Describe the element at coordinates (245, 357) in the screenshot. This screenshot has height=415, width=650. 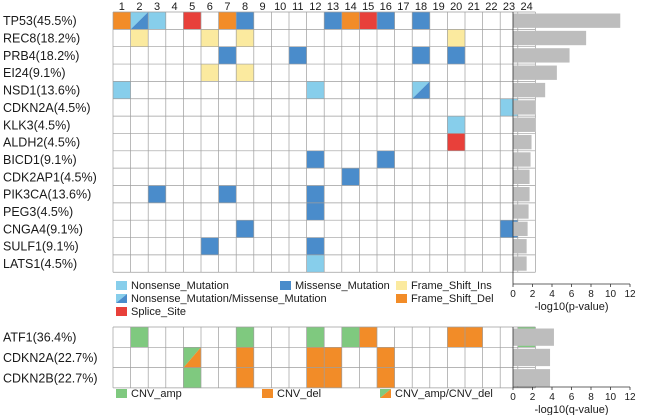
I see `cnv-cell-1-8-cnv_del` at that location.